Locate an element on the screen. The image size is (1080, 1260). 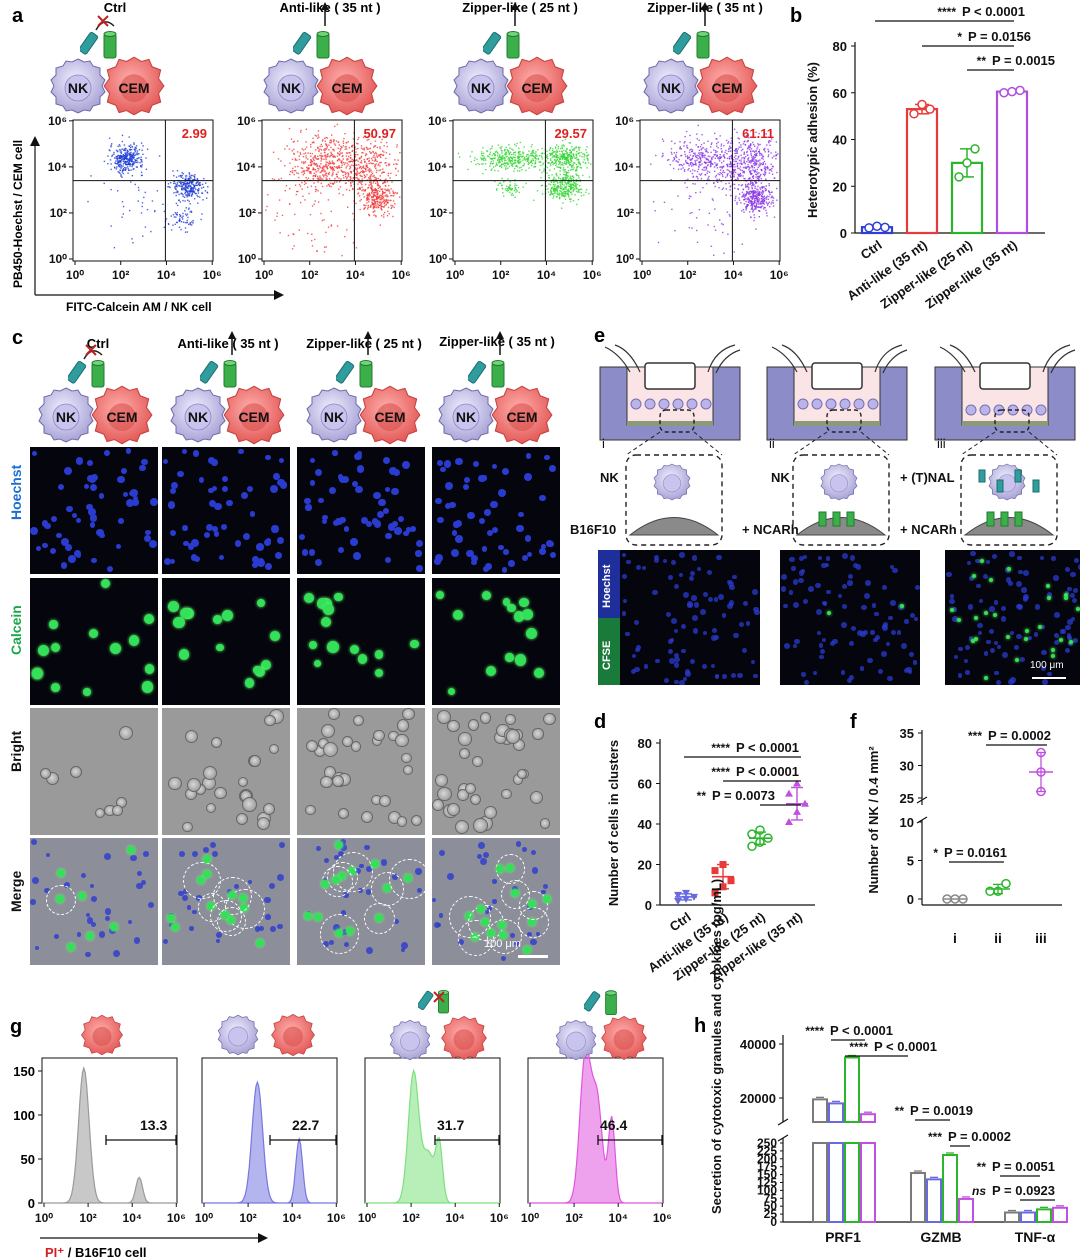
transwell-unit: ii is located at coordinates (837, 445).